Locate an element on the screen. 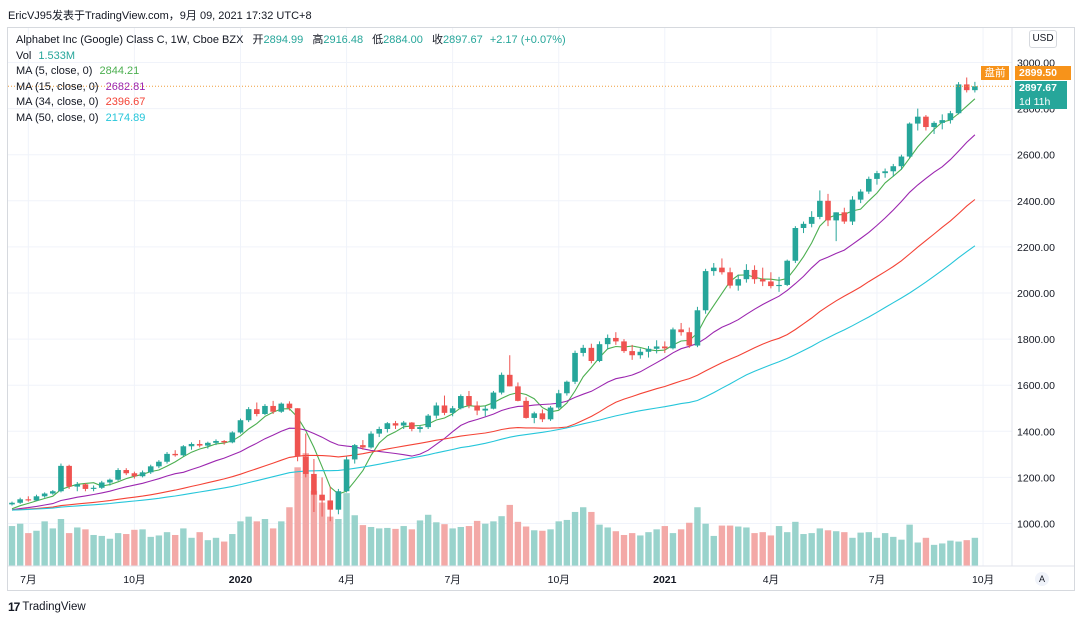 The width and height of the screenshot is (1080, 624). tradingview-brand: 17 TradingView is located at coordinates (47, 607).